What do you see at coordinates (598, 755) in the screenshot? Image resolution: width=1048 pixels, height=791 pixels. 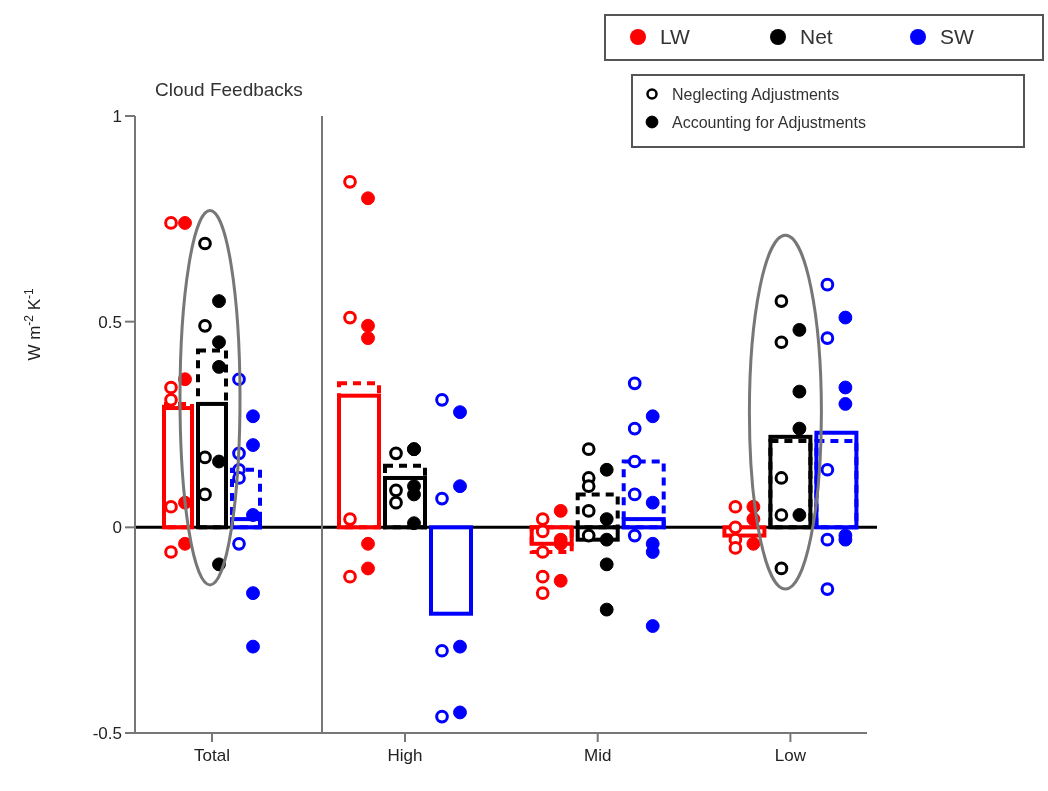 I see `x-tick-label: Mid` at bounding box center [598, 755].